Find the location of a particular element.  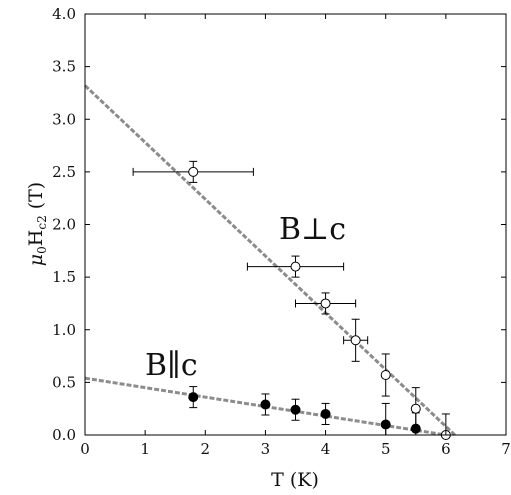

y-tick-label: 3.0 is located at coordinates (64, 119).